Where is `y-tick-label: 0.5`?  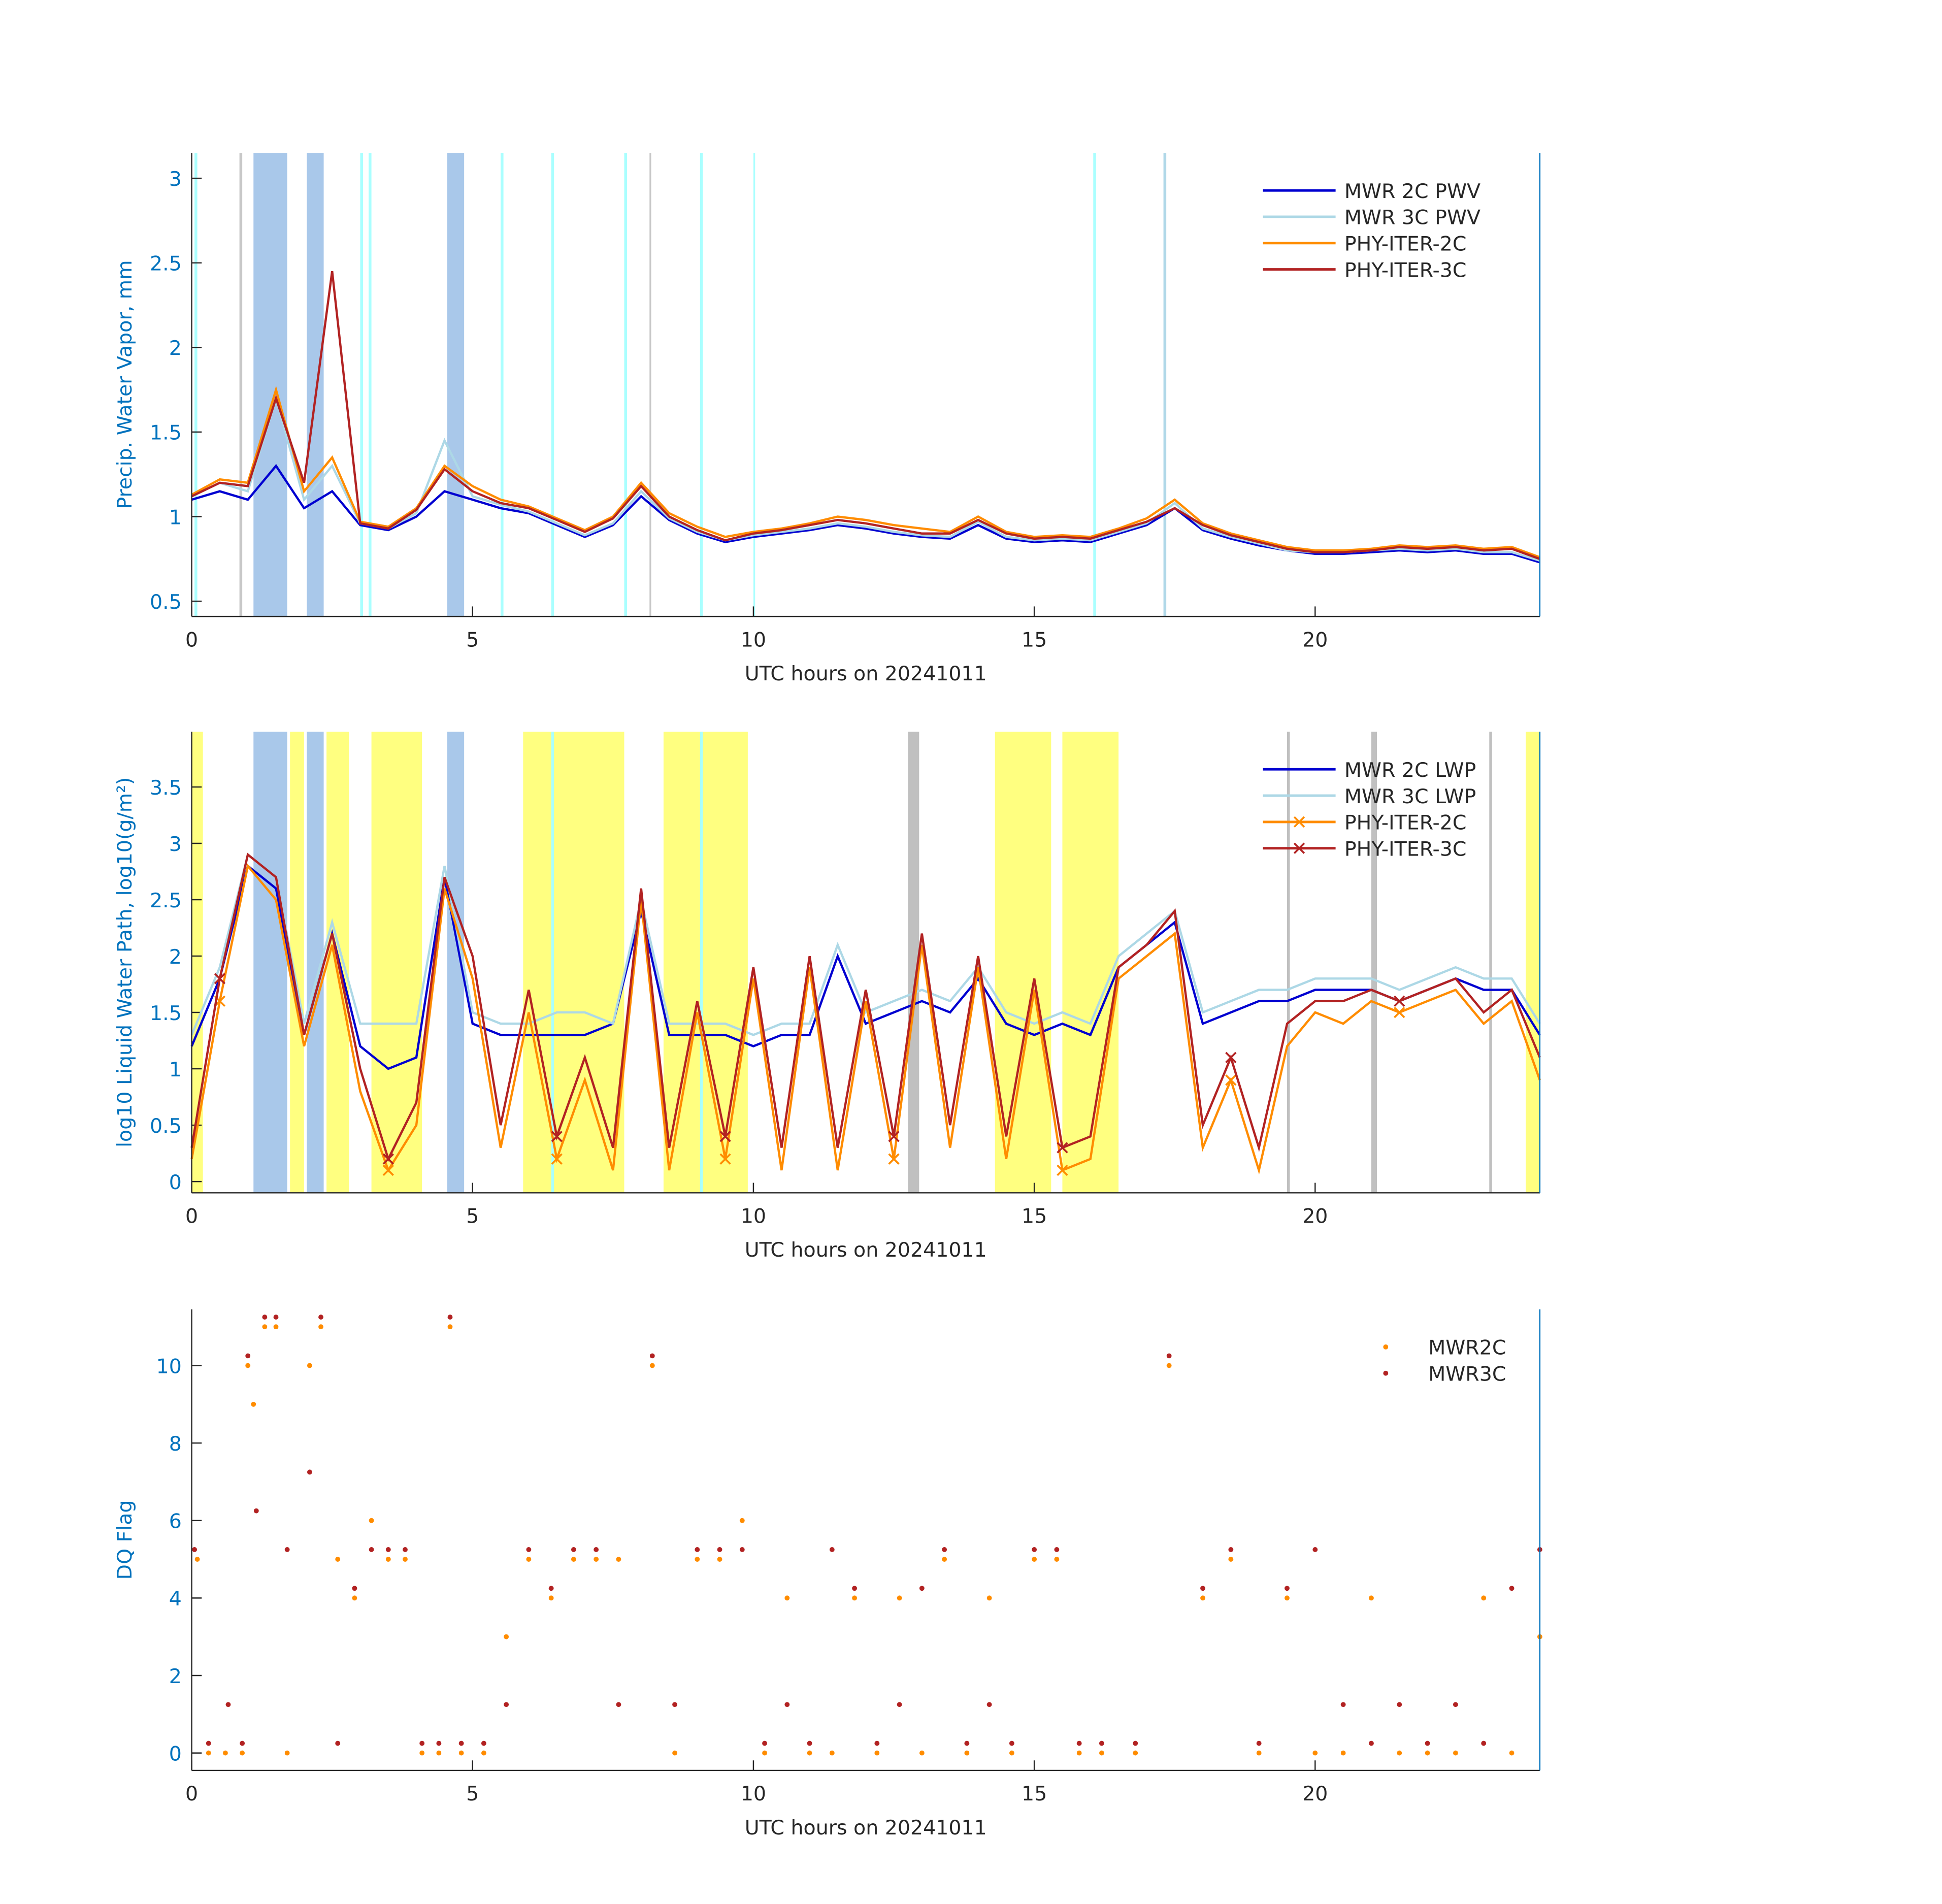
y-tick-label: 0.5 is located at coordinates (166, 602).